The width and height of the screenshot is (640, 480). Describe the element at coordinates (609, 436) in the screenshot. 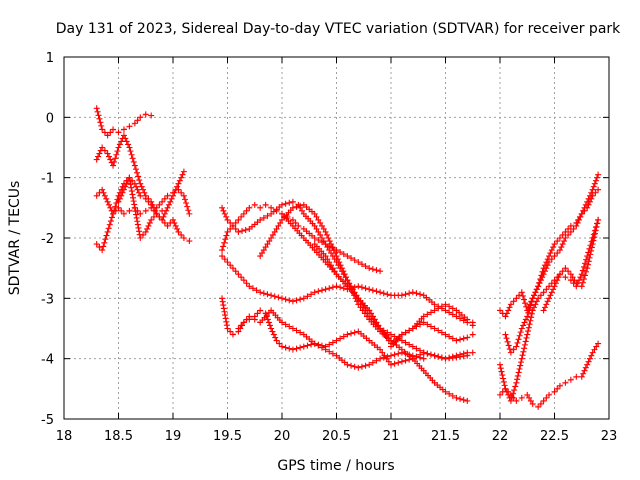

I see `x-tick-label: 23` at that location.